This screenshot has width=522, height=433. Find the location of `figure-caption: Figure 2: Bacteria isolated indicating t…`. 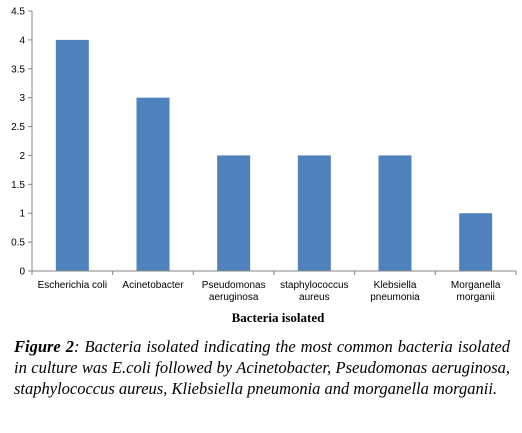

figure-caption: Figure 2: Bacteria isolated indicating t… is located at coordinates (262, 367).